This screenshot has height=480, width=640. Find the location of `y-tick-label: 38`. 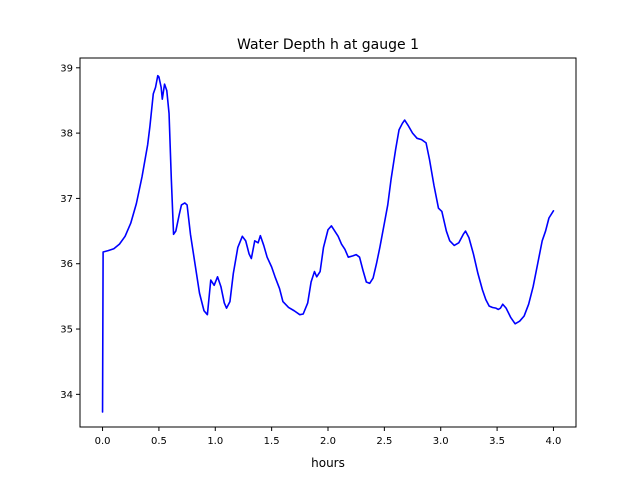

y-tick-label: 38 is located at coordinates (66, 134).